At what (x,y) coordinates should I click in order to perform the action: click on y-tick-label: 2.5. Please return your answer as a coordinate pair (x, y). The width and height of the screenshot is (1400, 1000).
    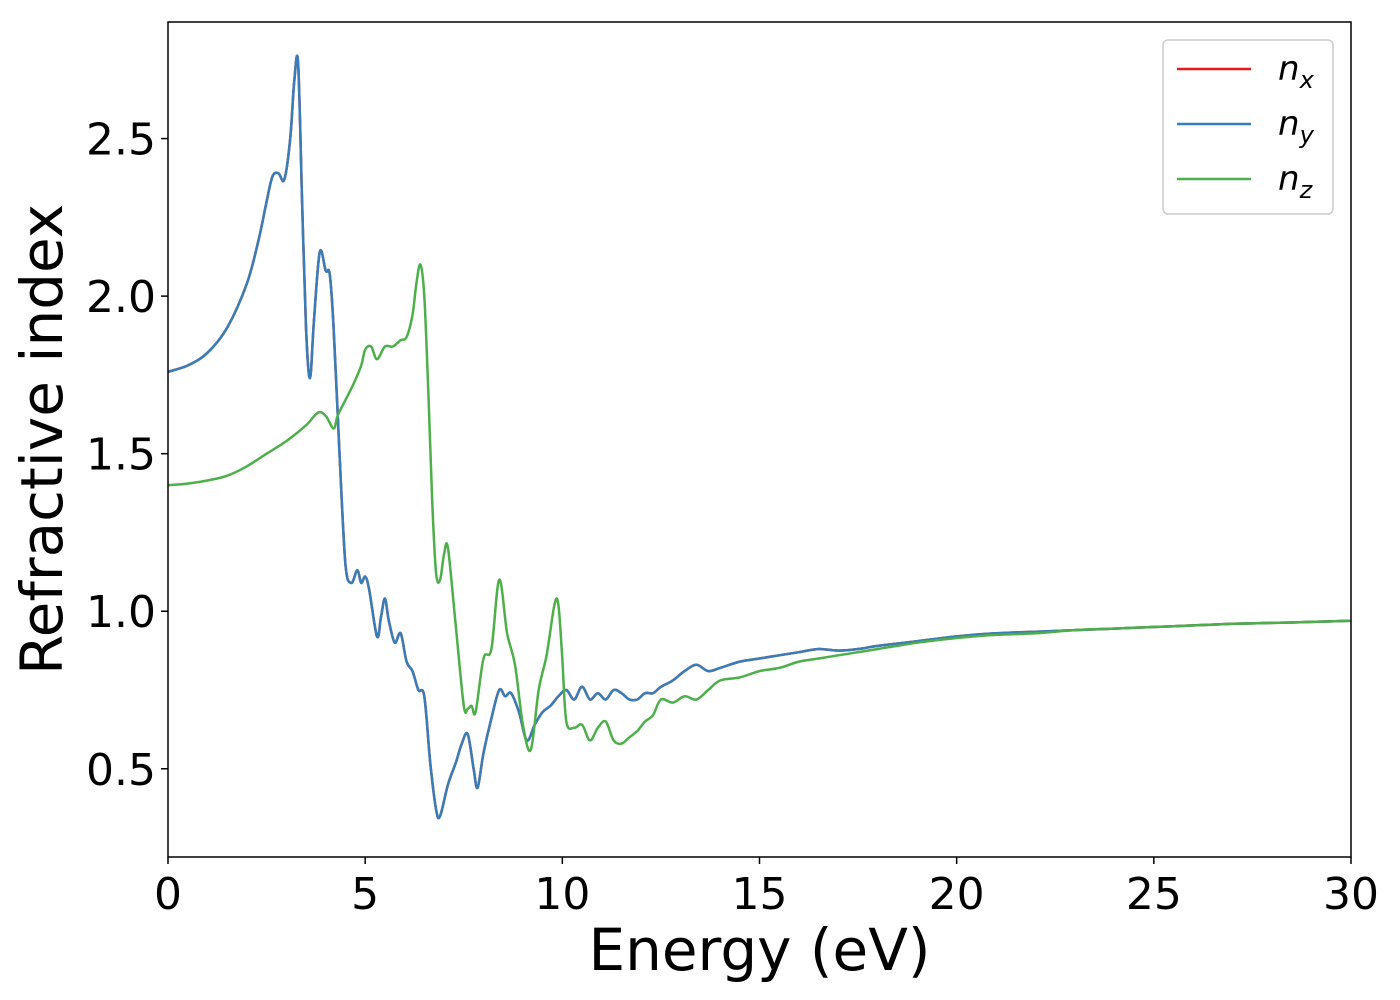
    Looking at the image, I should click on (121, 140).